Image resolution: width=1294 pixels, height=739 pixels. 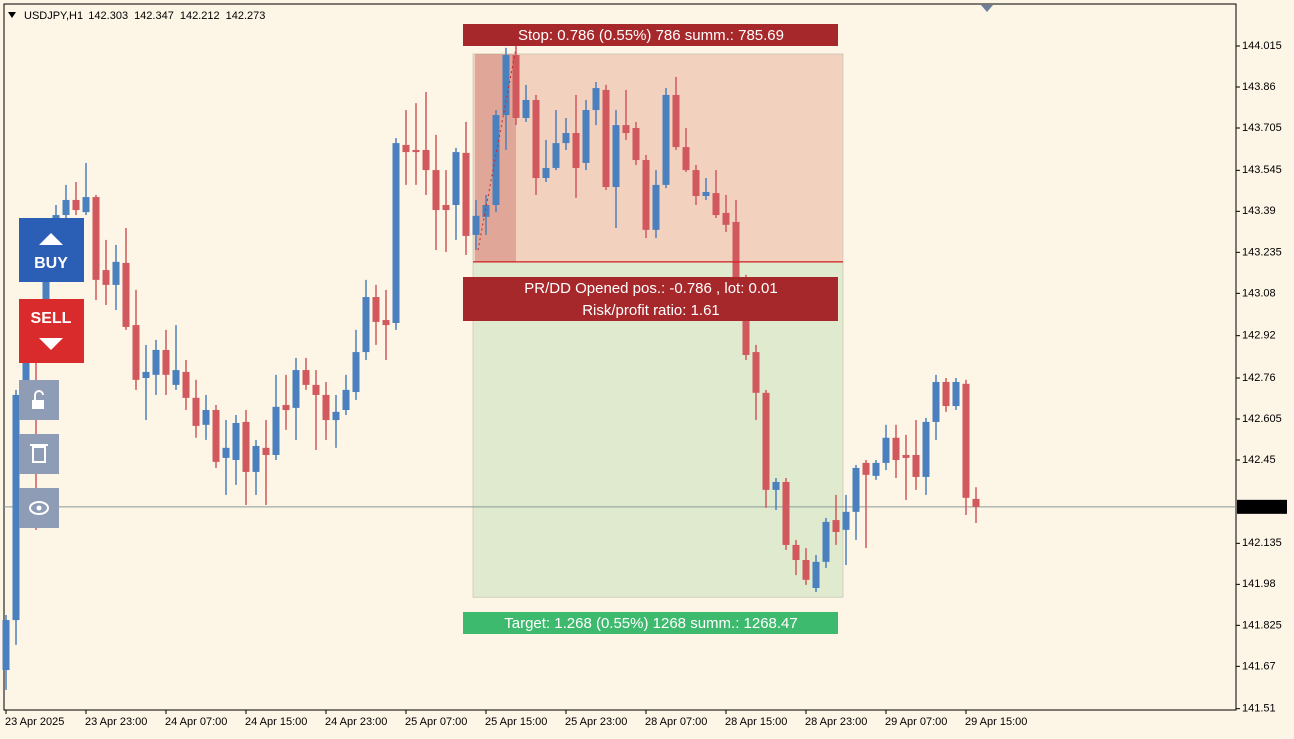 I want to click on lock-icon, so click(x=38, y=404).